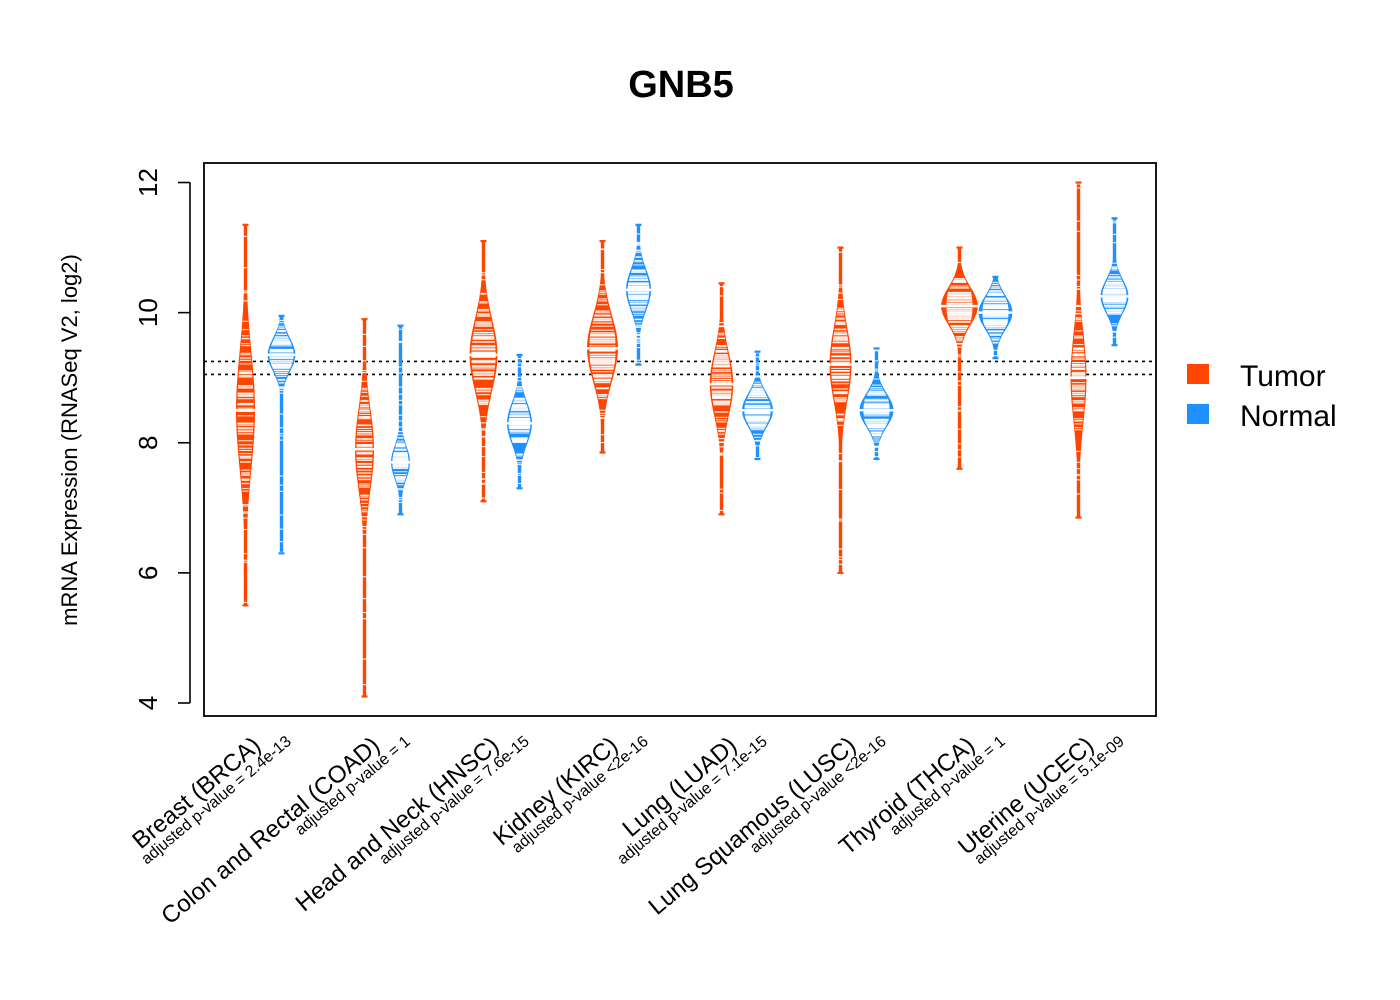 Image resolution: width=1400 pixels, height=1000 pixels. What do you see at coordinates (681, 85) in the screenshot?
I see `chart-title: GNB5` at bounding box center [681, 85].